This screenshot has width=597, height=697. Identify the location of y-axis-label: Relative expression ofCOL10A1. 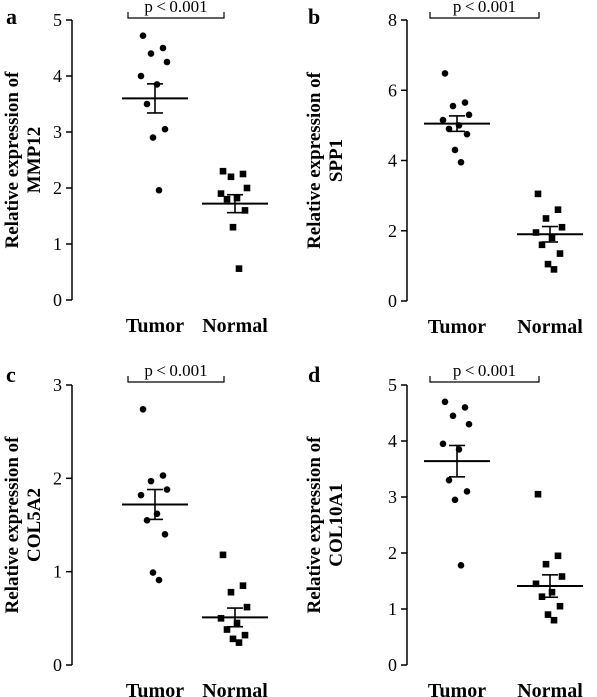
(325, 525).